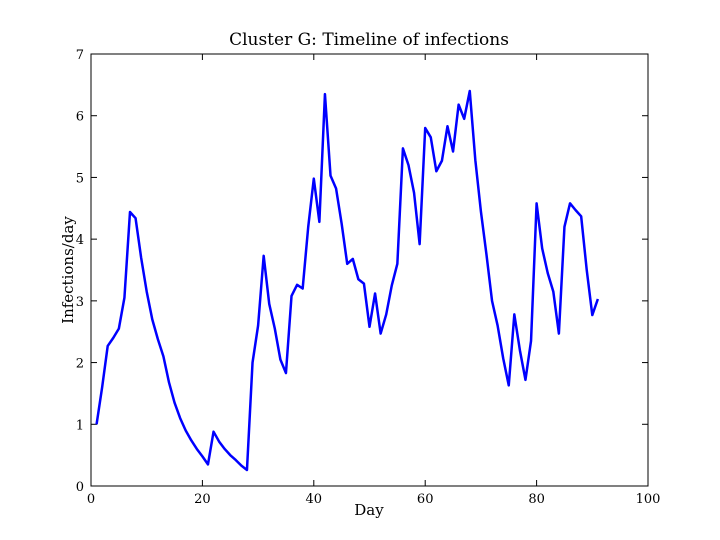  I want to click on y-tick-label: 1, so click(80, 425).